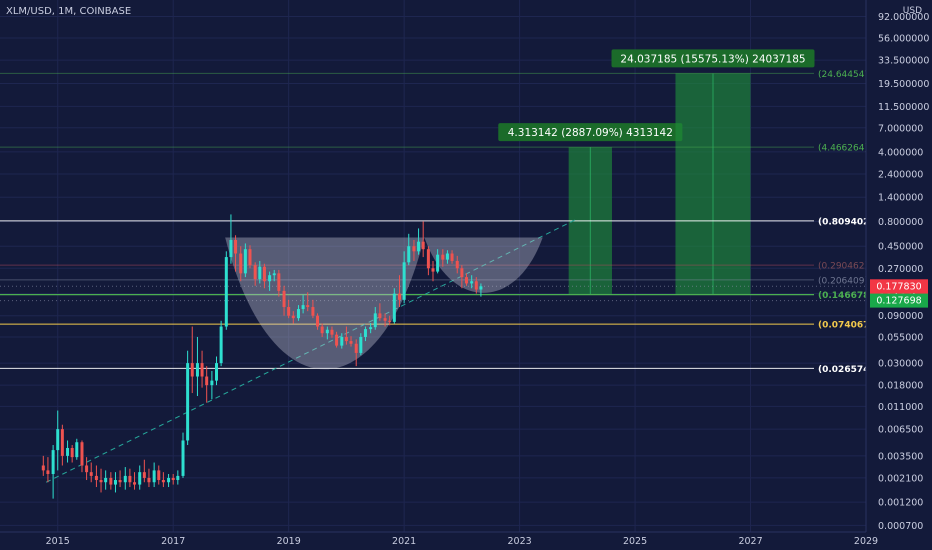  What do you see at coordinates (900, 269) in the screenshot?
I see `y-tick-label: 0.270000` at bounding box center [900, 269].